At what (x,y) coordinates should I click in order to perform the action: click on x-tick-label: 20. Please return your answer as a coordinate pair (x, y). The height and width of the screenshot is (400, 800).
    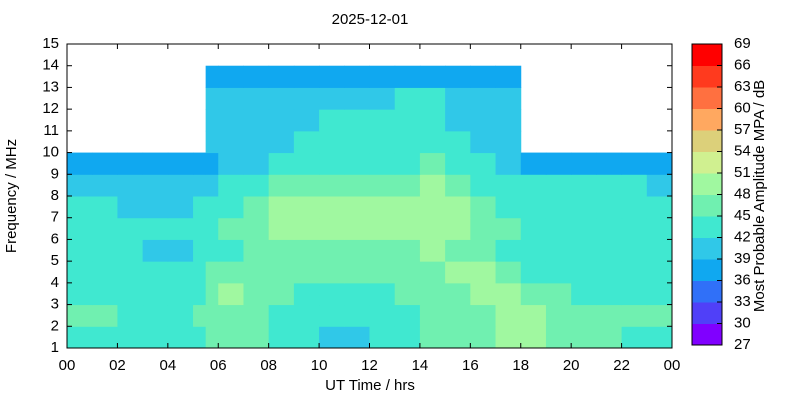
    Looking at the image, I should click on (571, 365).